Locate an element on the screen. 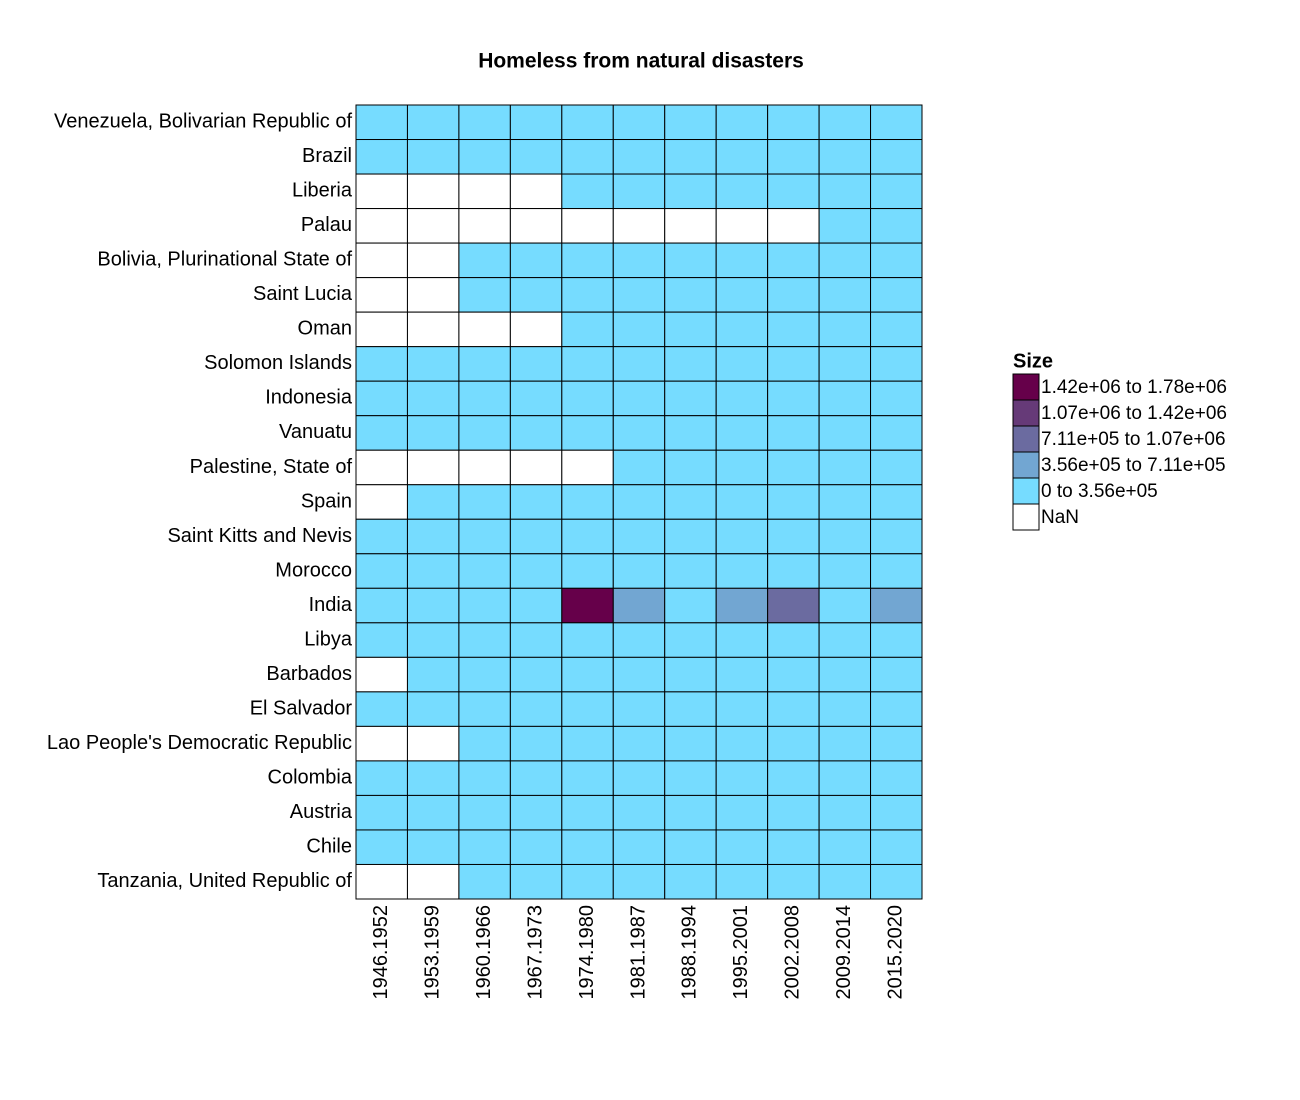 The height and width of the screenshot is (1100, 1300). chart-title: Homeless from natural disasters is located at coordinates (641, 61).